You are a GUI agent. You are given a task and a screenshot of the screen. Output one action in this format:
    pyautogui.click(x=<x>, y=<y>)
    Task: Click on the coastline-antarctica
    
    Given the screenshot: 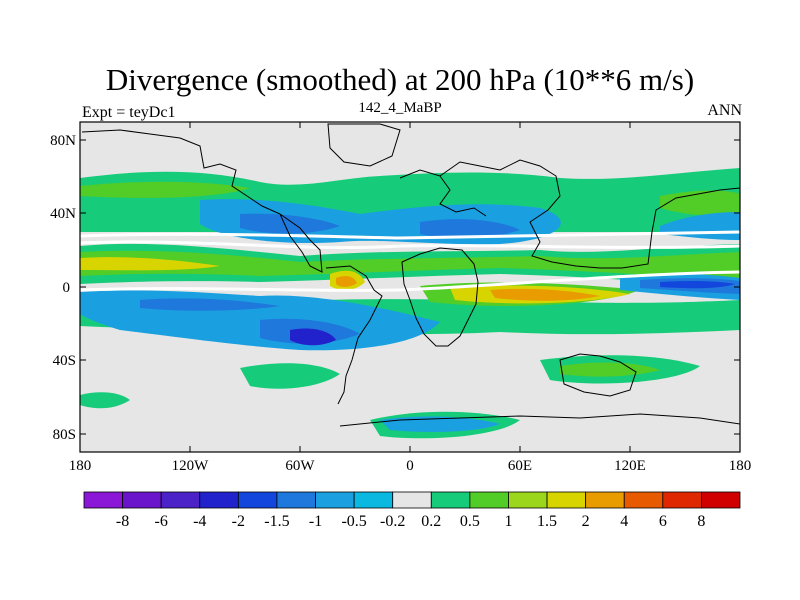 What is the action you would take?
    pyautogui.click(x=539, y=420)
    